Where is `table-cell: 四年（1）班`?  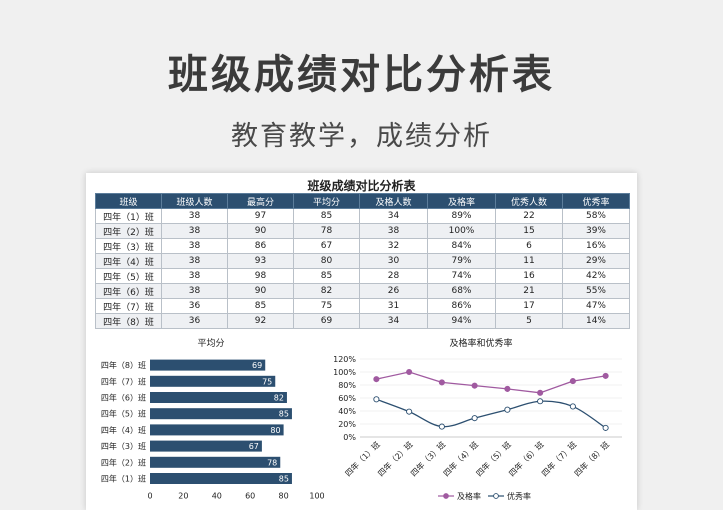 table-cell: 四年（1）班 is located at coordinates (128, 216).